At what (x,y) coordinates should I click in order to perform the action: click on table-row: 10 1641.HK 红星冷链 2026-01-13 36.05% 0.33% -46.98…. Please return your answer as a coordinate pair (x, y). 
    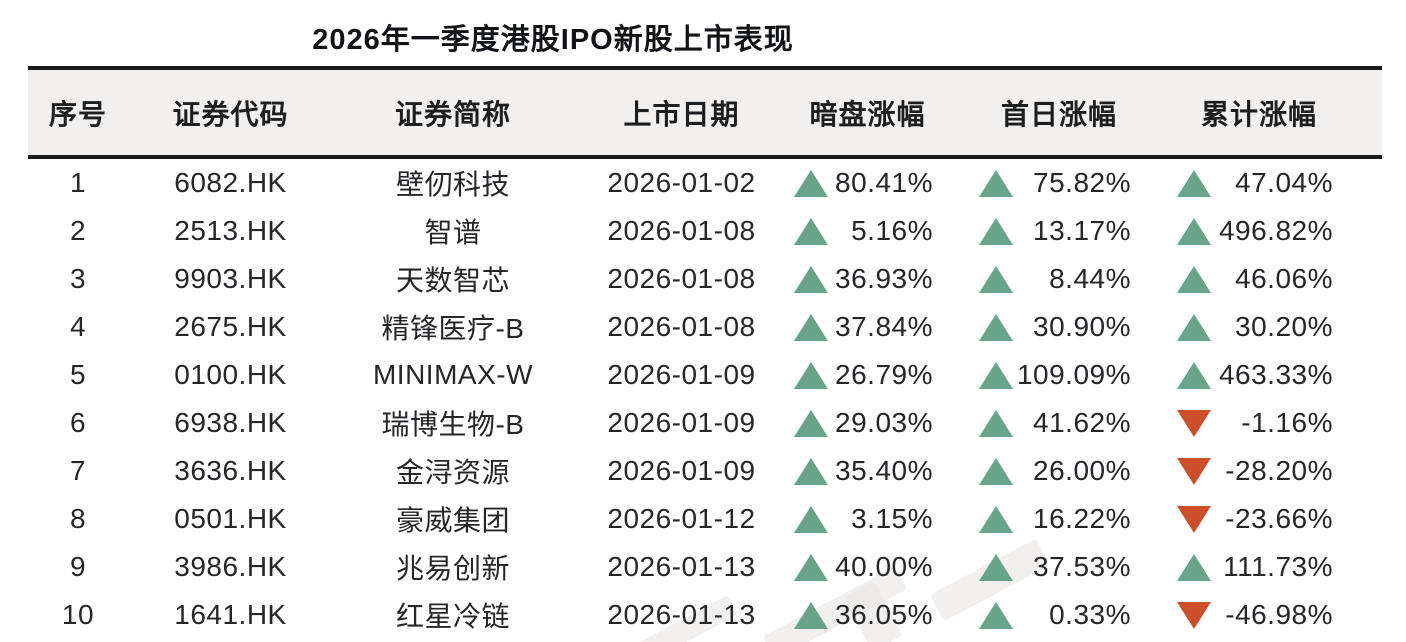
    Looking at the image, I should click on (705, 615).